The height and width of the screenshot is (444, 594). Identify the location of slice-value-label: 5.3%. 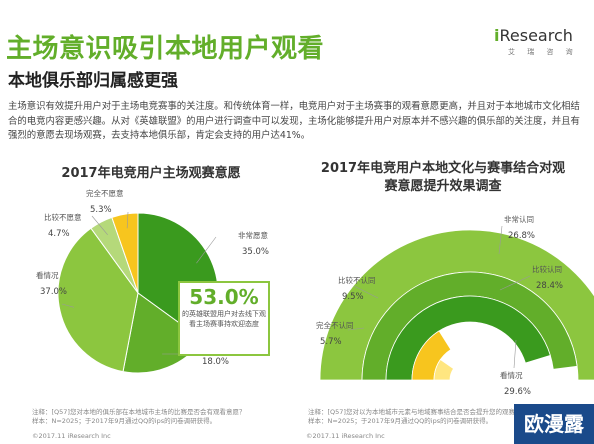
(101, 210).